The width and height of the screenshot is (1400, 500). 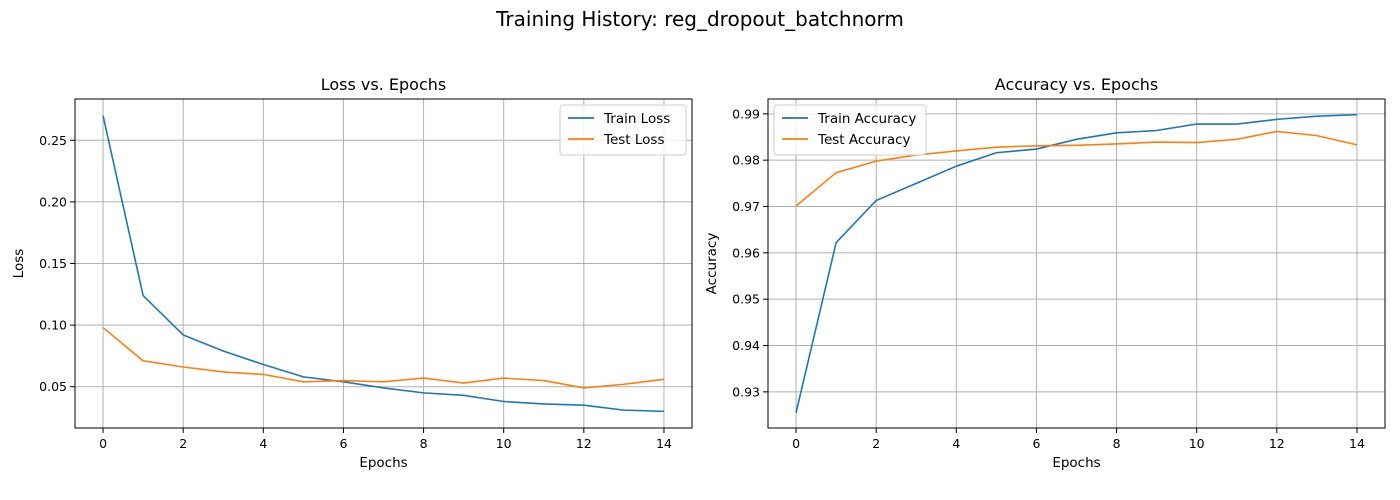 I want to click on series-line-test-accuracy, so click(x=1076, y=168).